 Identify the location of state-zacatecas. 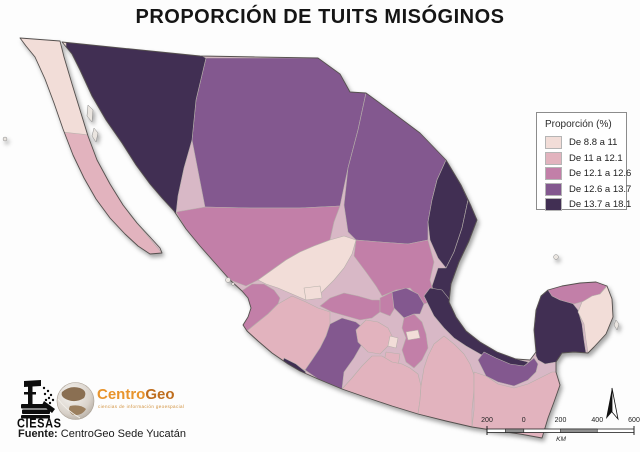
(307, 268).